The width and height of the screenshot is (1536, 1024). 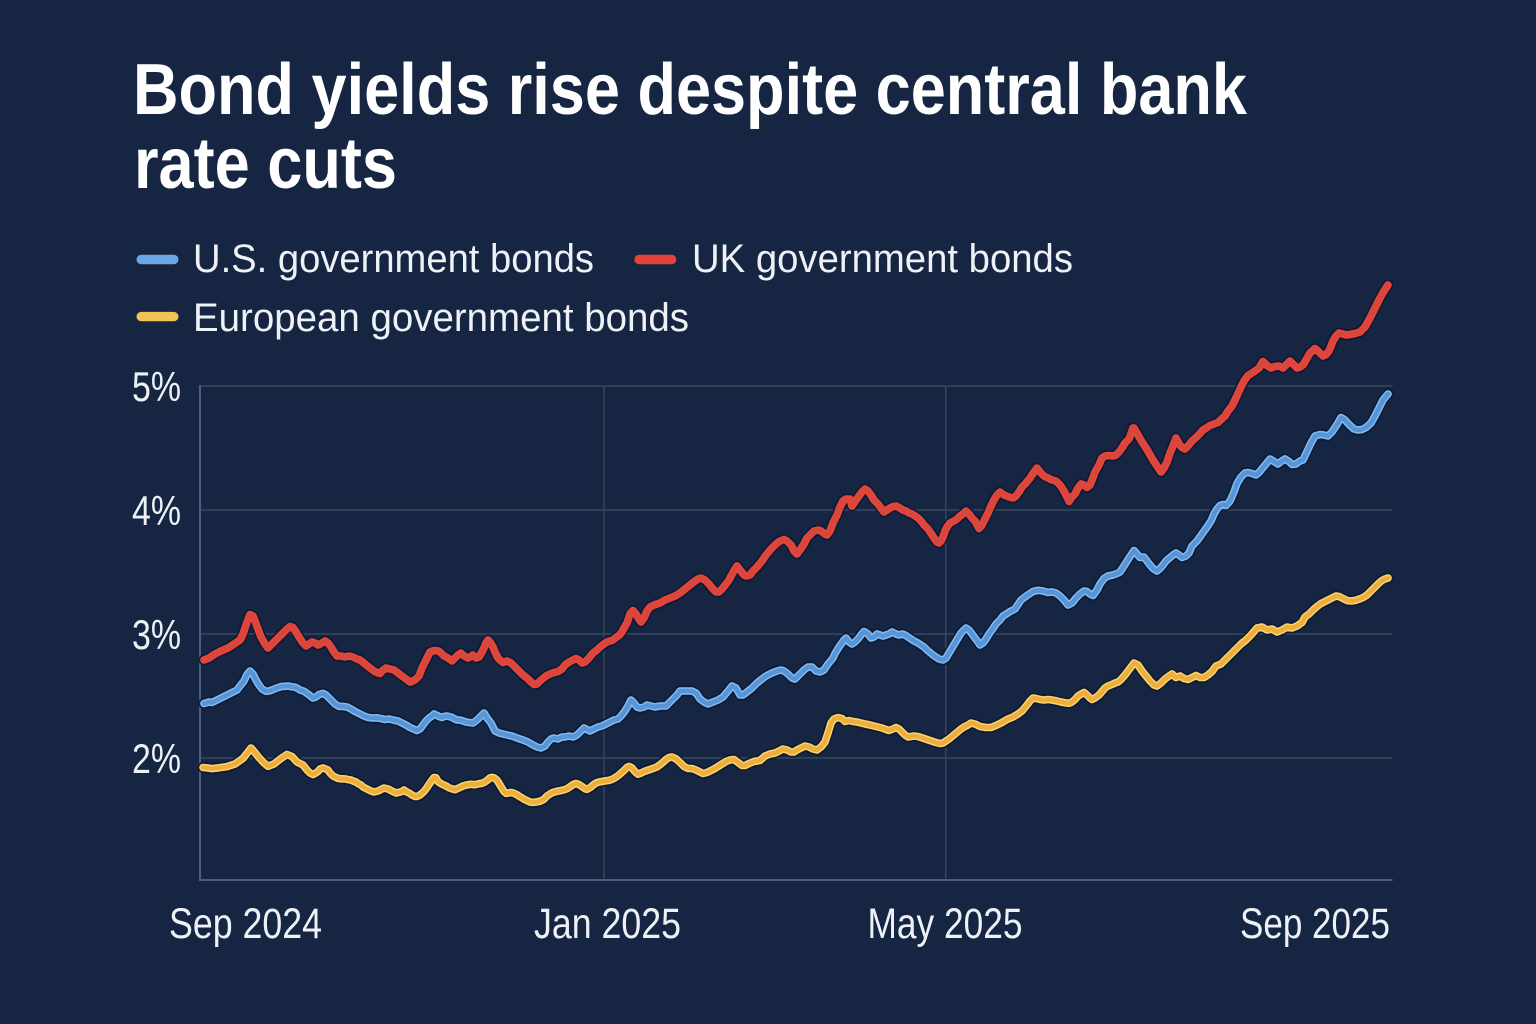 I want to click on svg-text: 2%, so click(x=156, y=758).